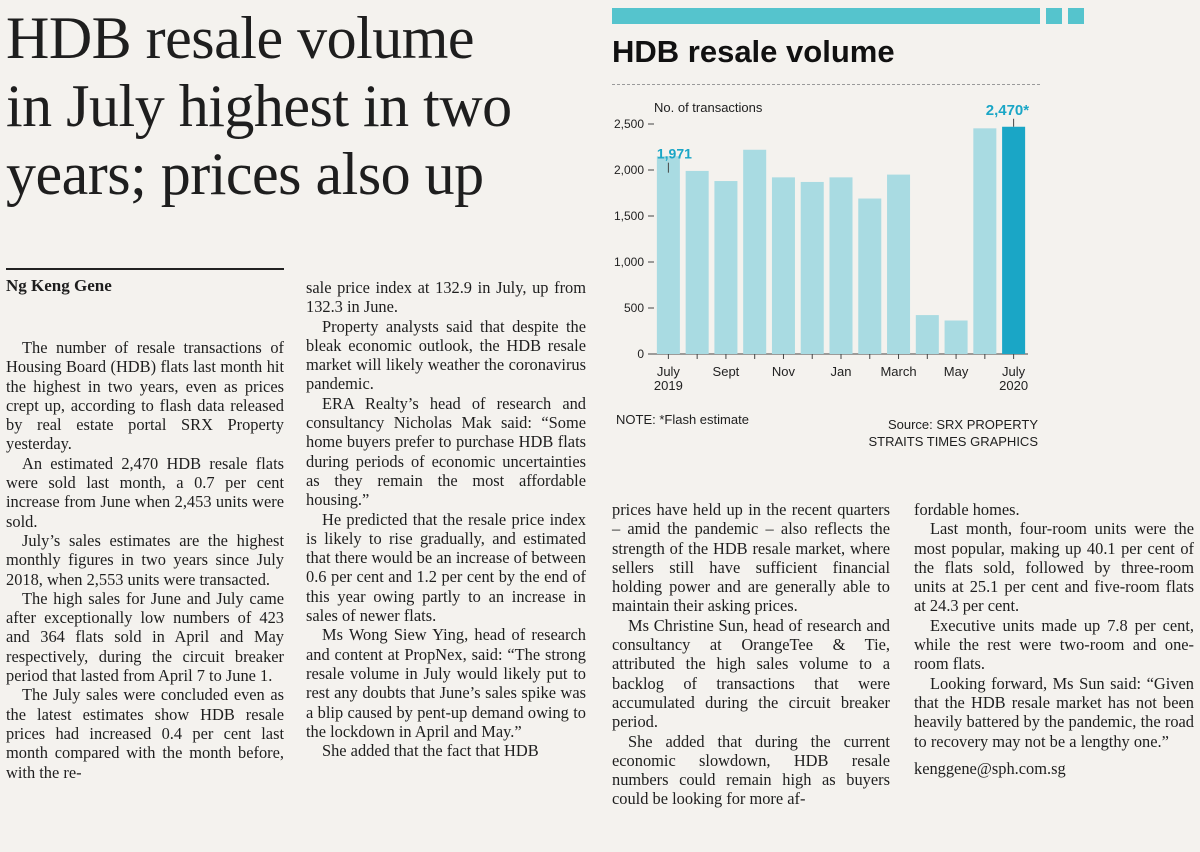 This screenshot has width=1200, height=852. What do you see at coordinates (826, 84) in the screenshot?
I see `chart-divider` at bounding box center [826, 84].